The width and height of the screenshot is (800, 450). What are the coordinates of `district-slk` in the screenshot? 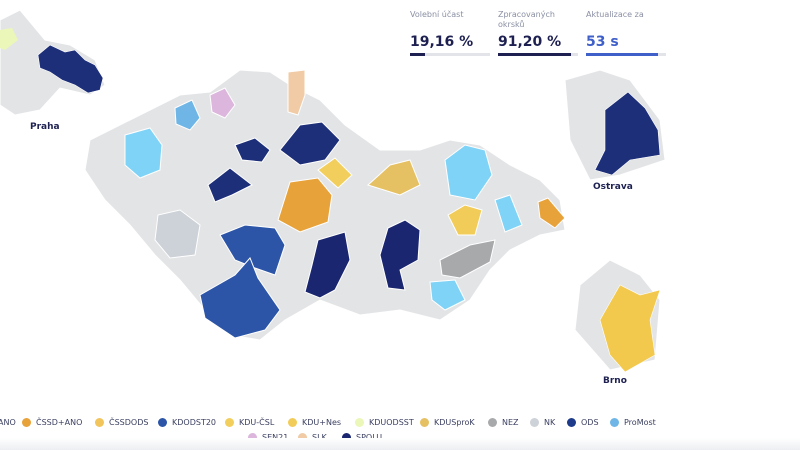 It's located at (296, 92).